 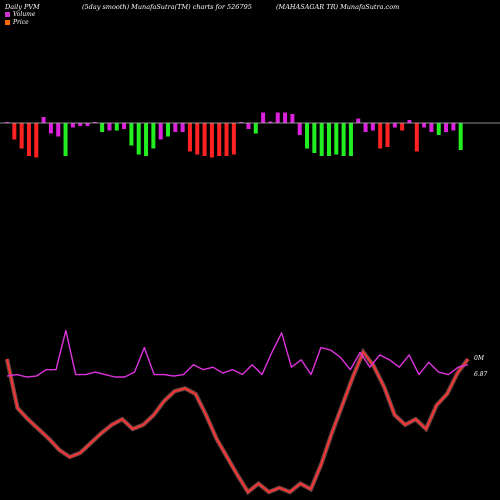 I want to click on legend-volume-label: Volume, so click(x=24, y=14).